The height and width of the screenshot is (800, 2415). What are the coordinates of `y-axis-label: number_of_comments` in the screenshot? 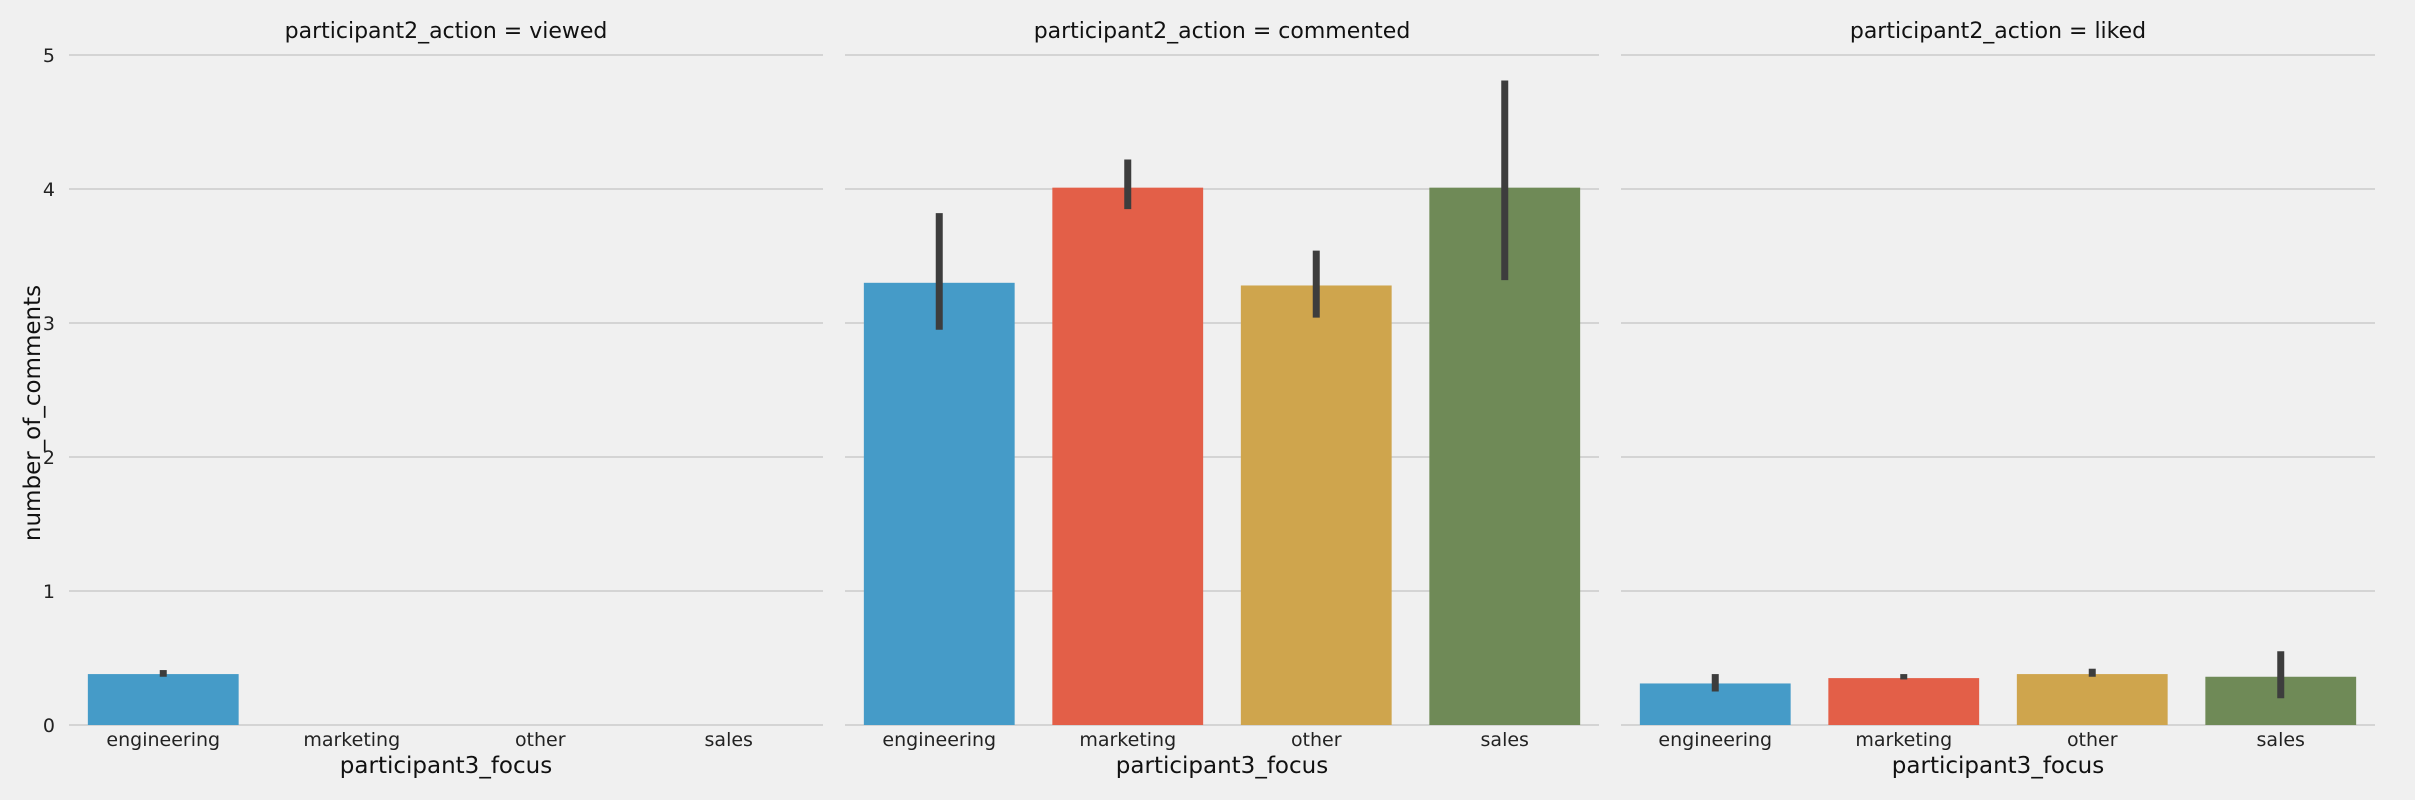 It's located at (33, 413).